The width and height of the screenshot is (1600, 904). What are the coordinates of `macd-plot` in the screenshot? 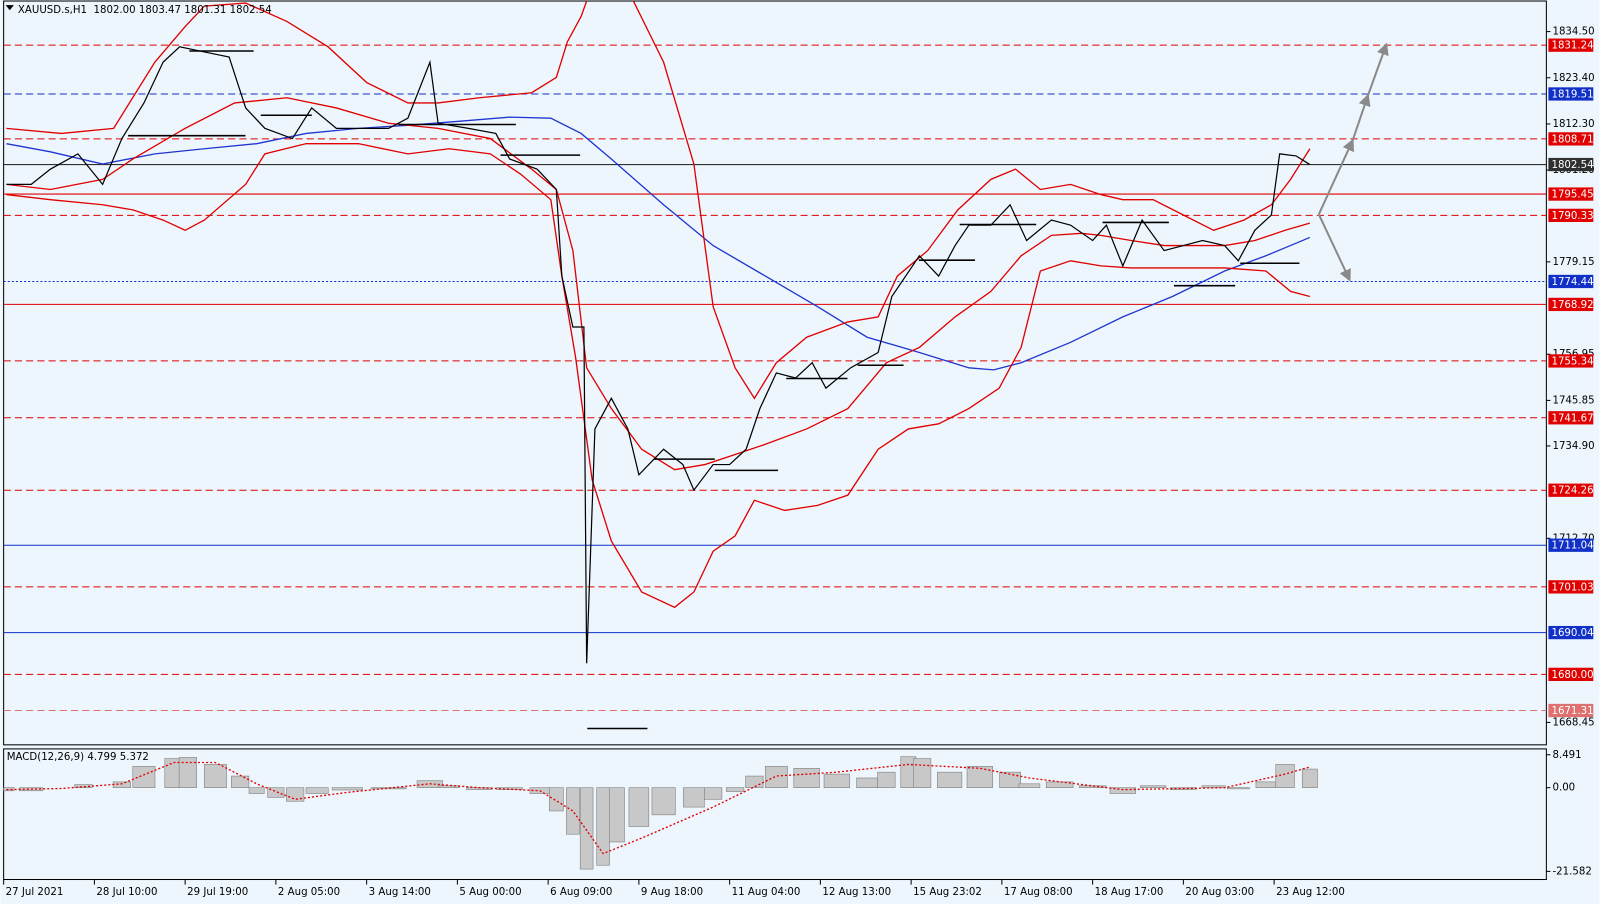 It's located at (660, 813).